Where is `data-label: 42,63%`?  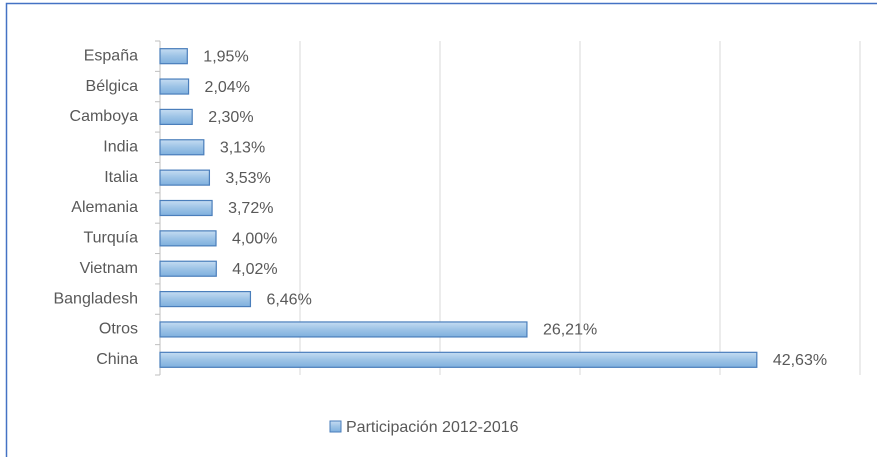 data-label: 42,63% is located at coordinates (800, 360).